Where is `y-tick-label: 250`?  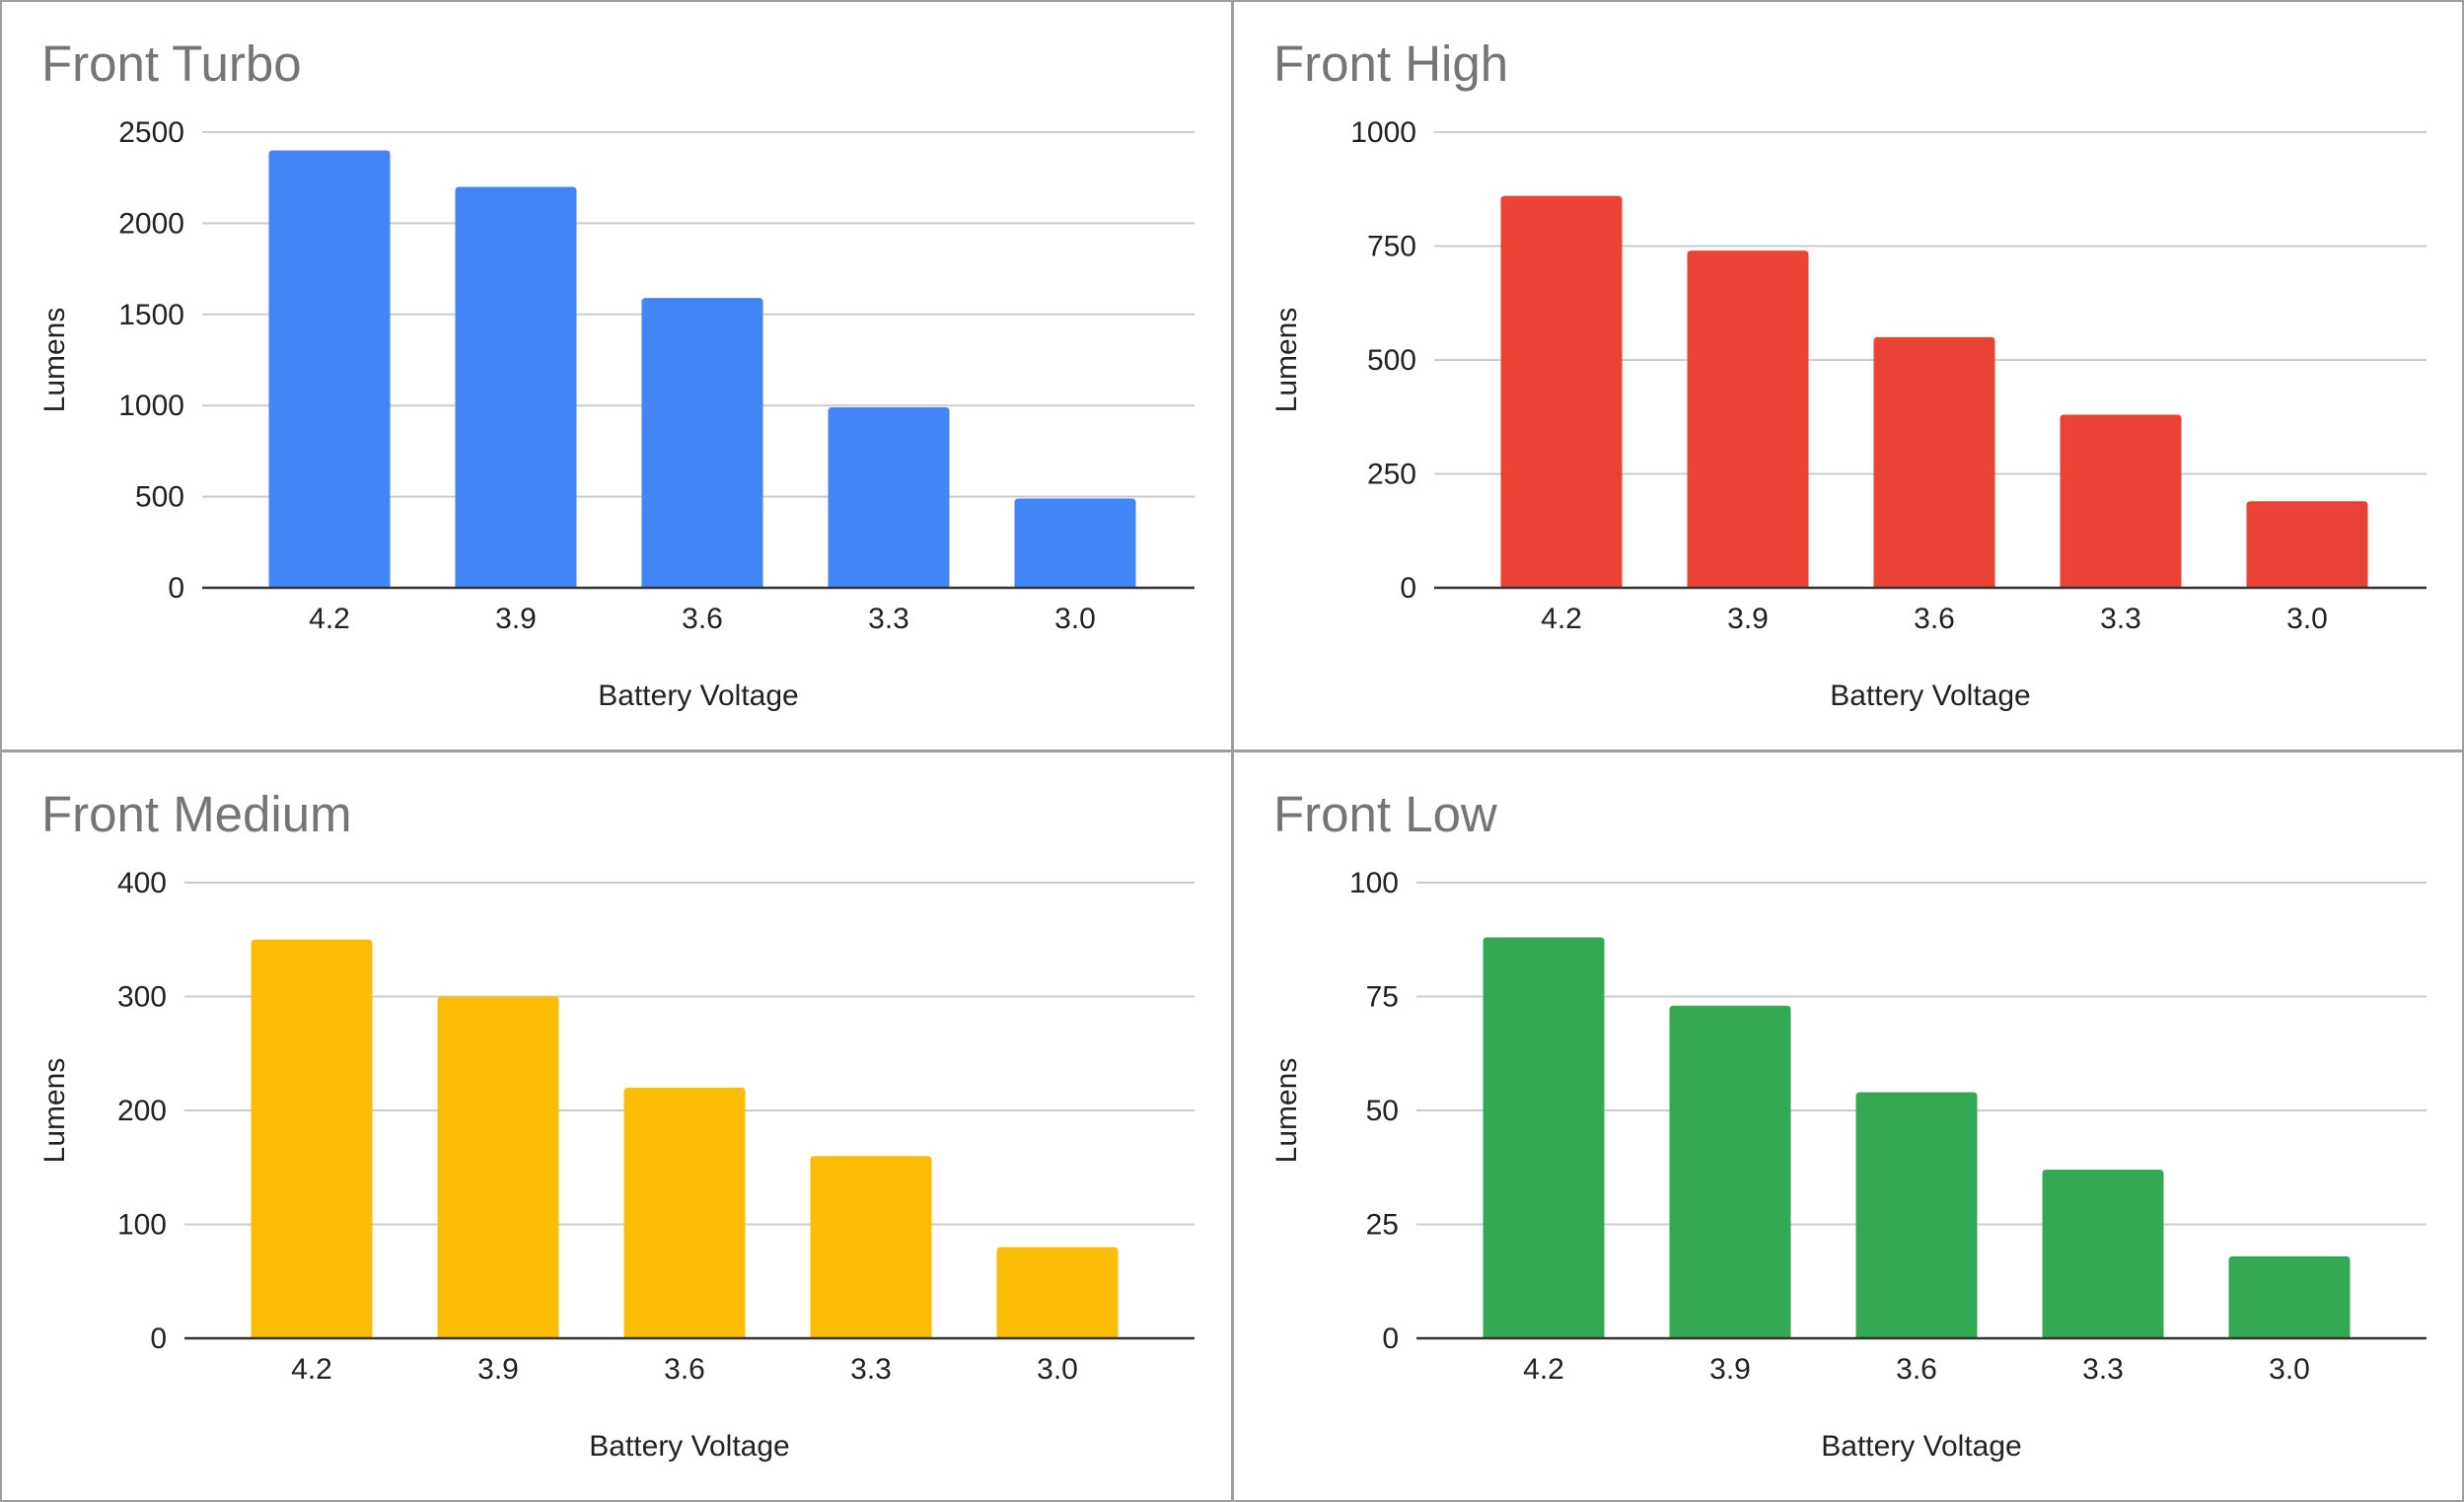 y-tick-label: 250 is located at coordinates (1391, 475).